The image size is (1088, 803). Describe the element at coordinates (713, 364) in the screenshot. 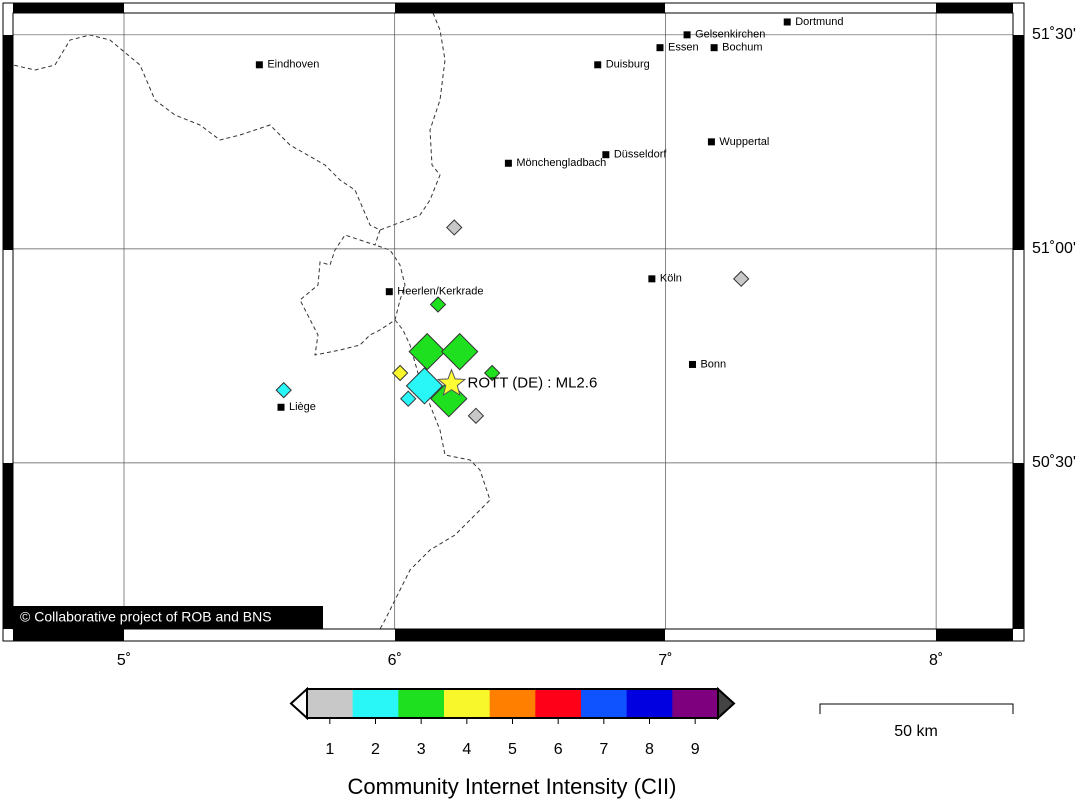

I see `city-label: Bonn` at that location.